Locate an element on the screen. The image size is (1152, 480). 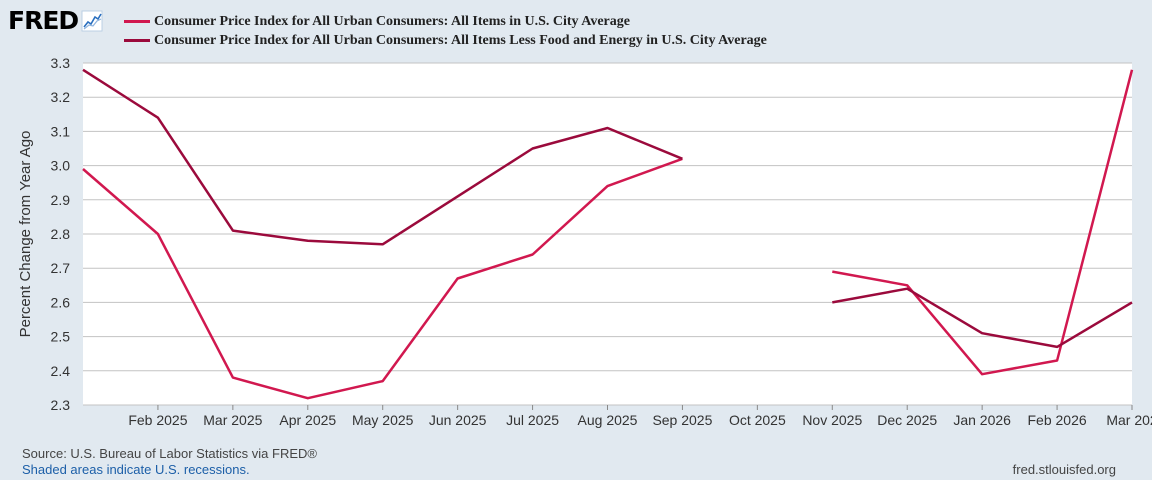
y-axis-label: Percent Change from Year Ago is located at coordinates (25, 234).